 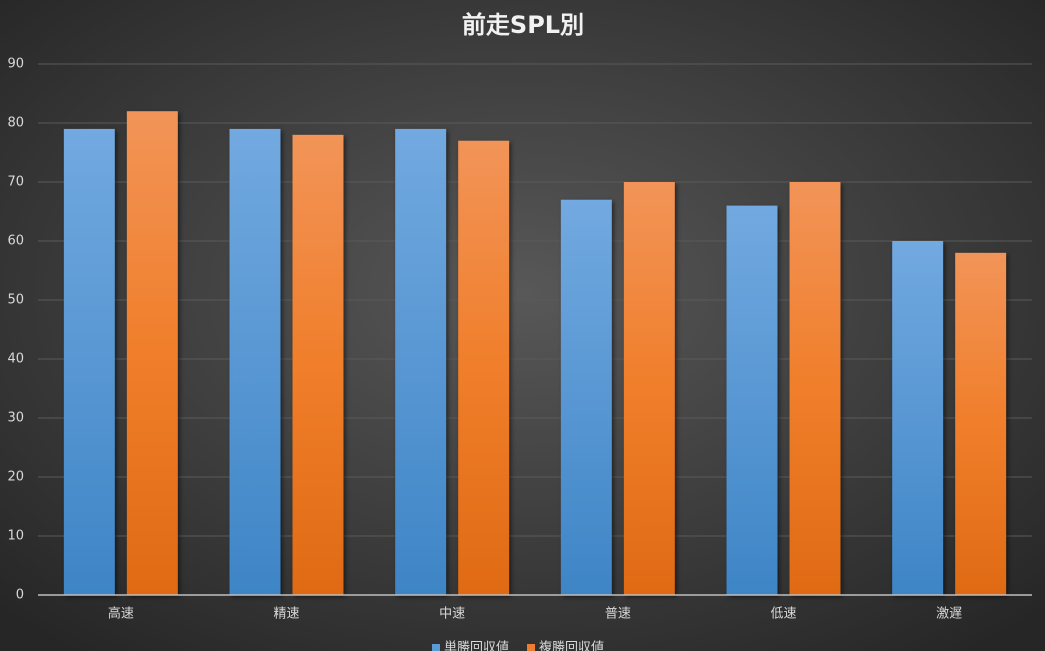 I want to click on y-tick-label: 40, so click(x=15, y=359).